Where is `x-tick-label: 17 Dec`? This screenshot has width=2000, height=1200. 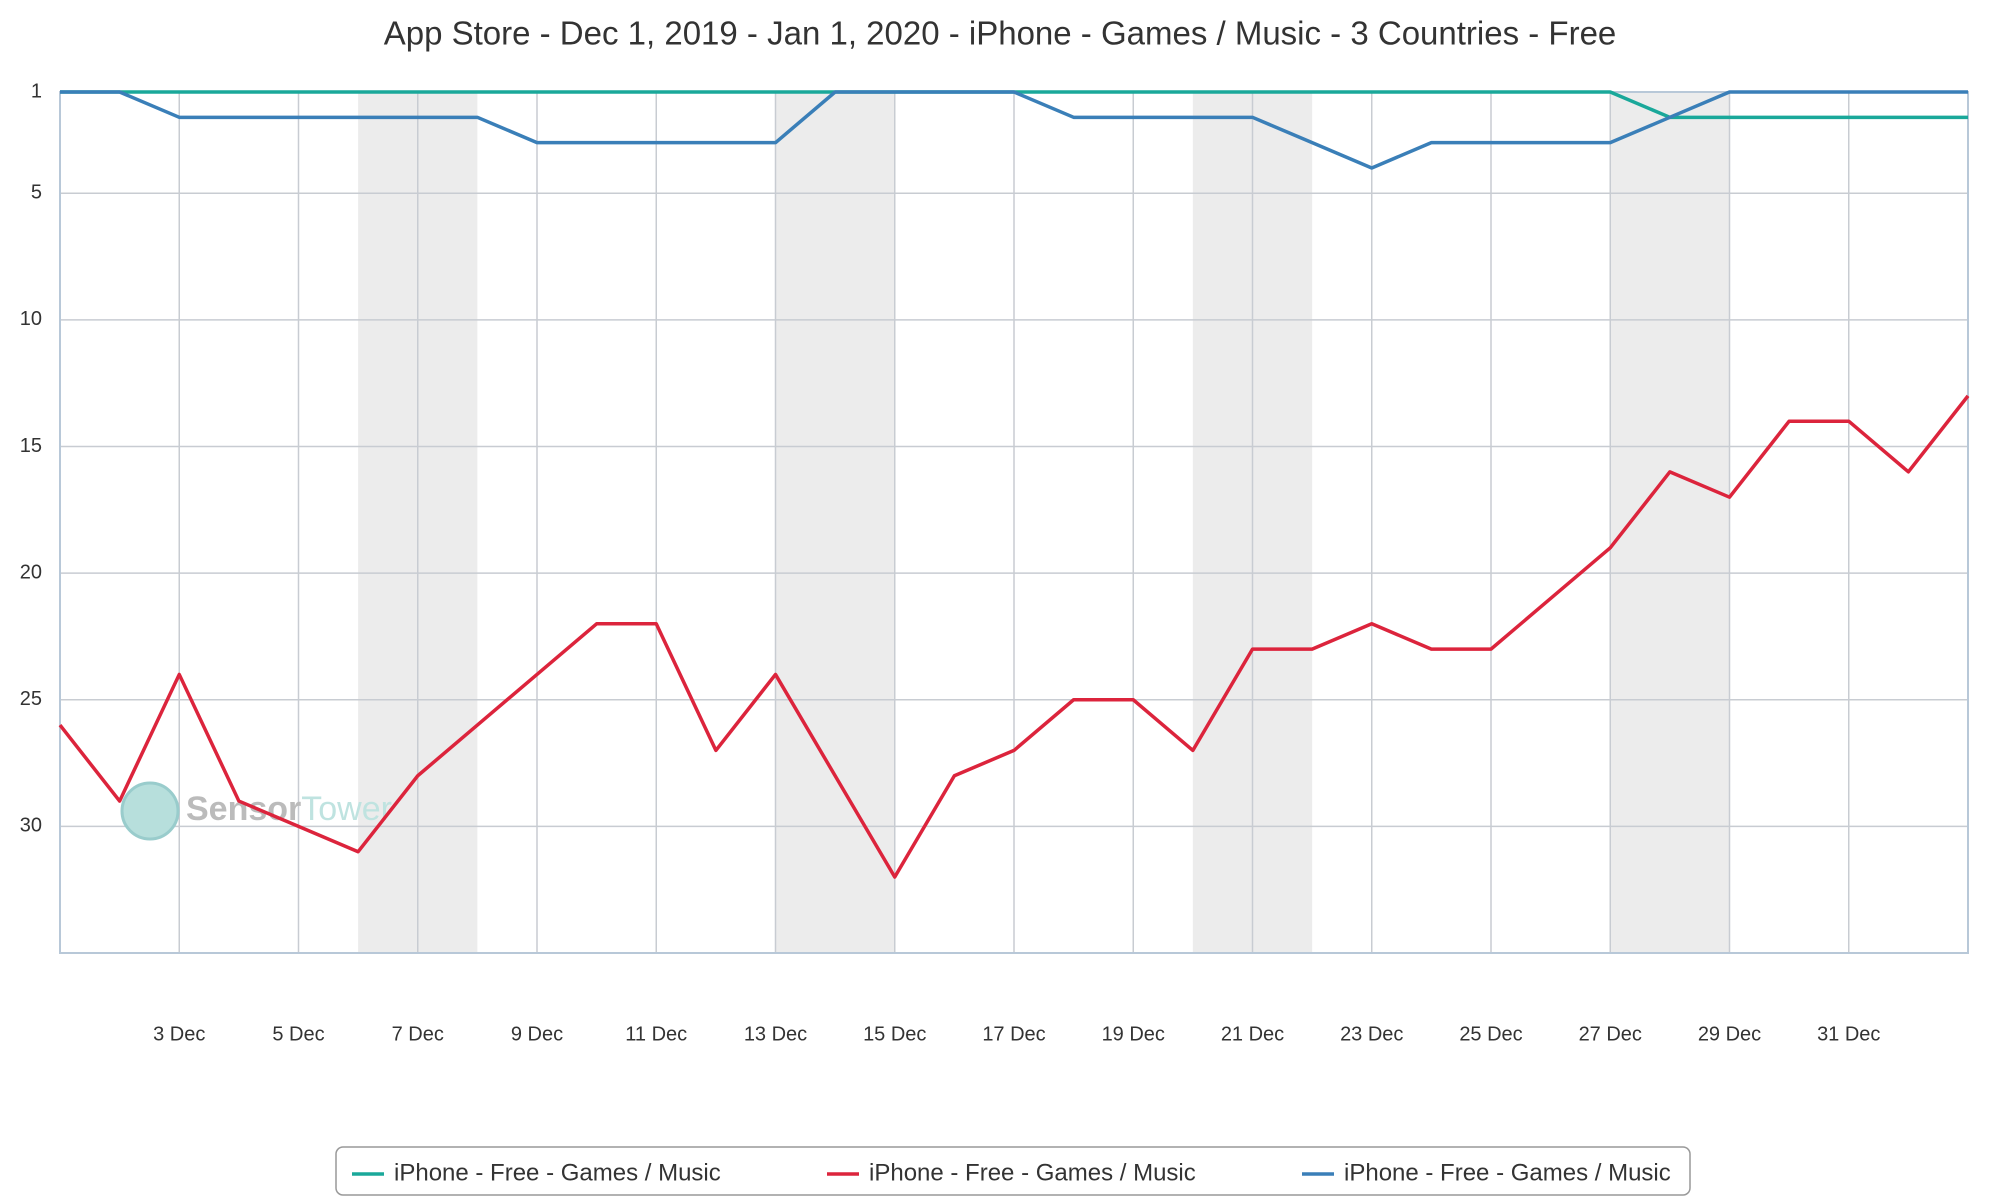
x-tick-label: 17 Dec is located at coordinates (1013, 1034).